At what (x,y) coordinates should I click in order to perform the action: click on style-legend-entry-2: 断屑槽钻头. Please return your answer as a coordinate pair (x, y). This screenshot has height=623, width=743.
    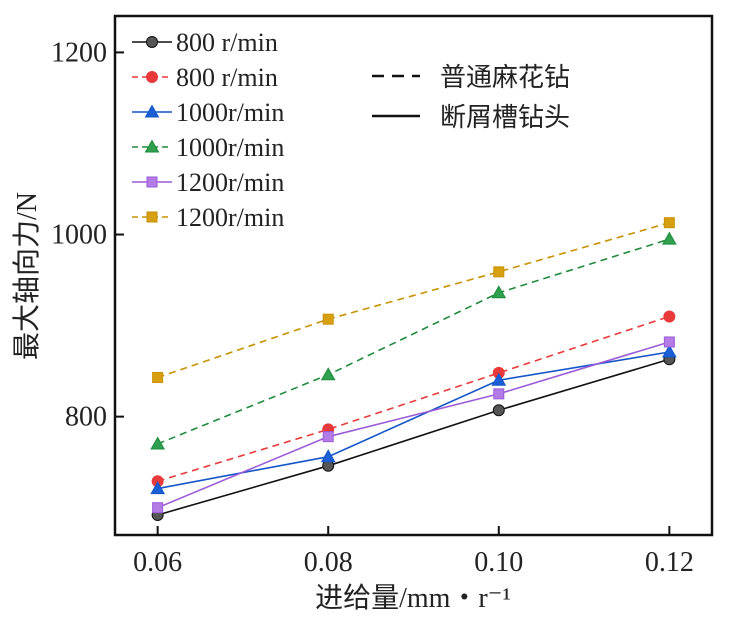
    Looking at the image, I should click on (471, 117).